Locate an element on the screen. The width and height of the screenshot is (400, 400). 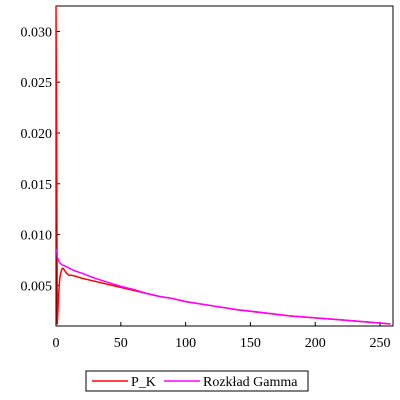
x-axis: 0 50 100 150 200 250 is located at coordinates (222, 336).